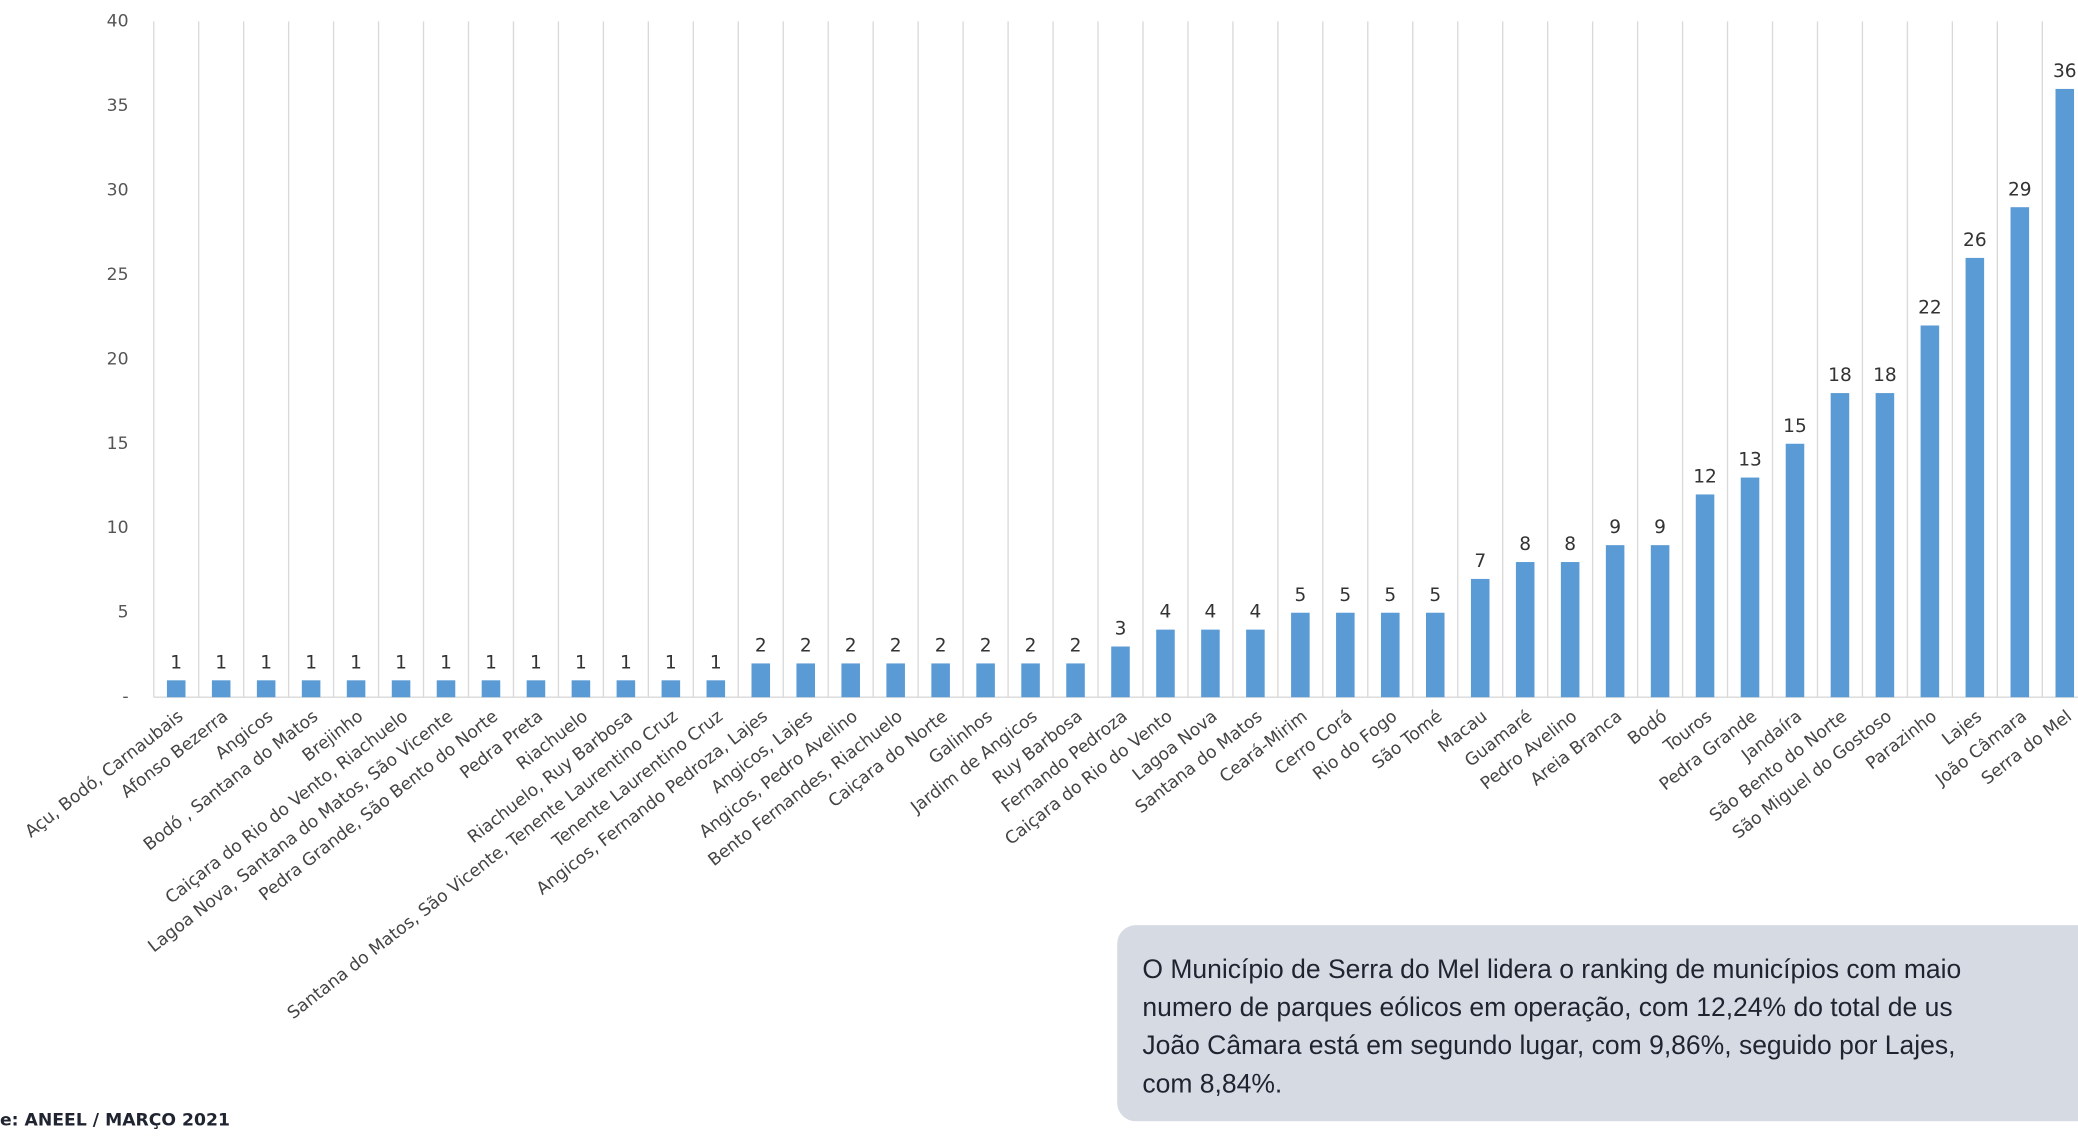 The image size is (2078, 1136). Describe the element at coordinates (1597, 1023) in the screenshot. I see `note-box` at that location.